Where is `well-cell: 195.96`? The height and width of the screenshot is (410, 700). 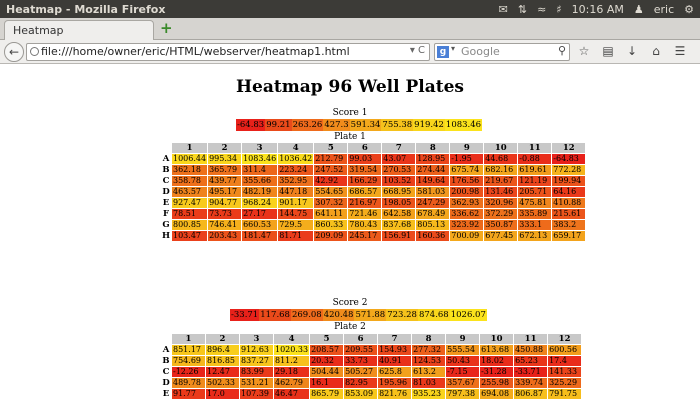 well-cell: 195.96 is located at coordinates (395, 383).